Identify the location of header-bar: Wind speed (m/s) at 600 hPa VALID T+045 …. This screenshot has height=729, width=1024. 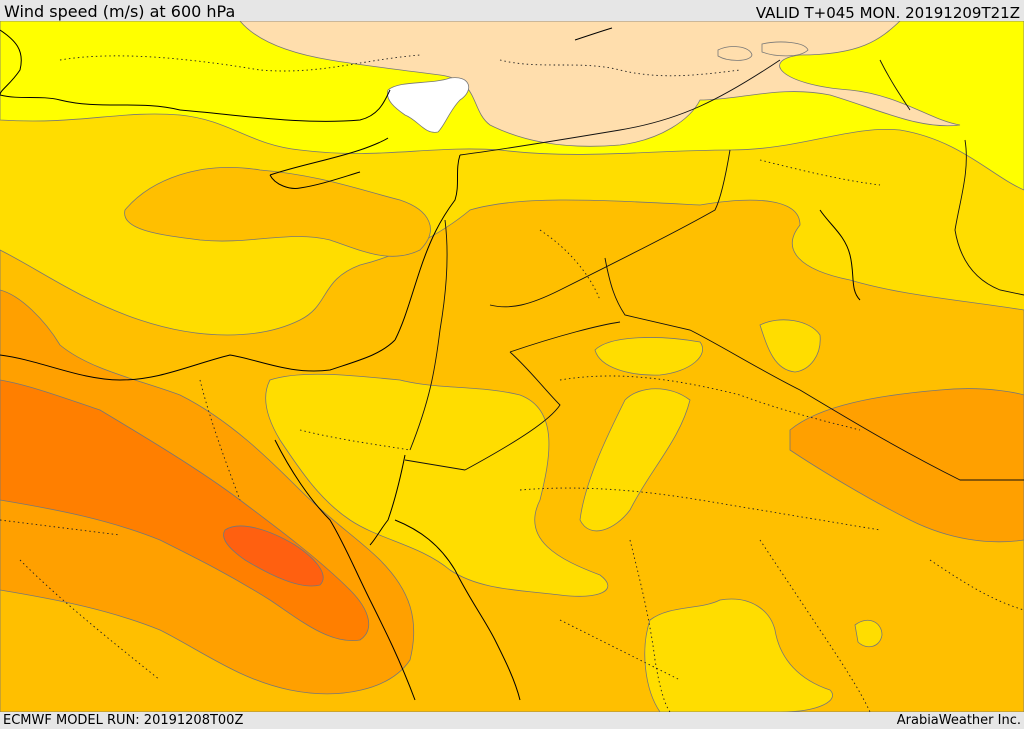
(512, 10).